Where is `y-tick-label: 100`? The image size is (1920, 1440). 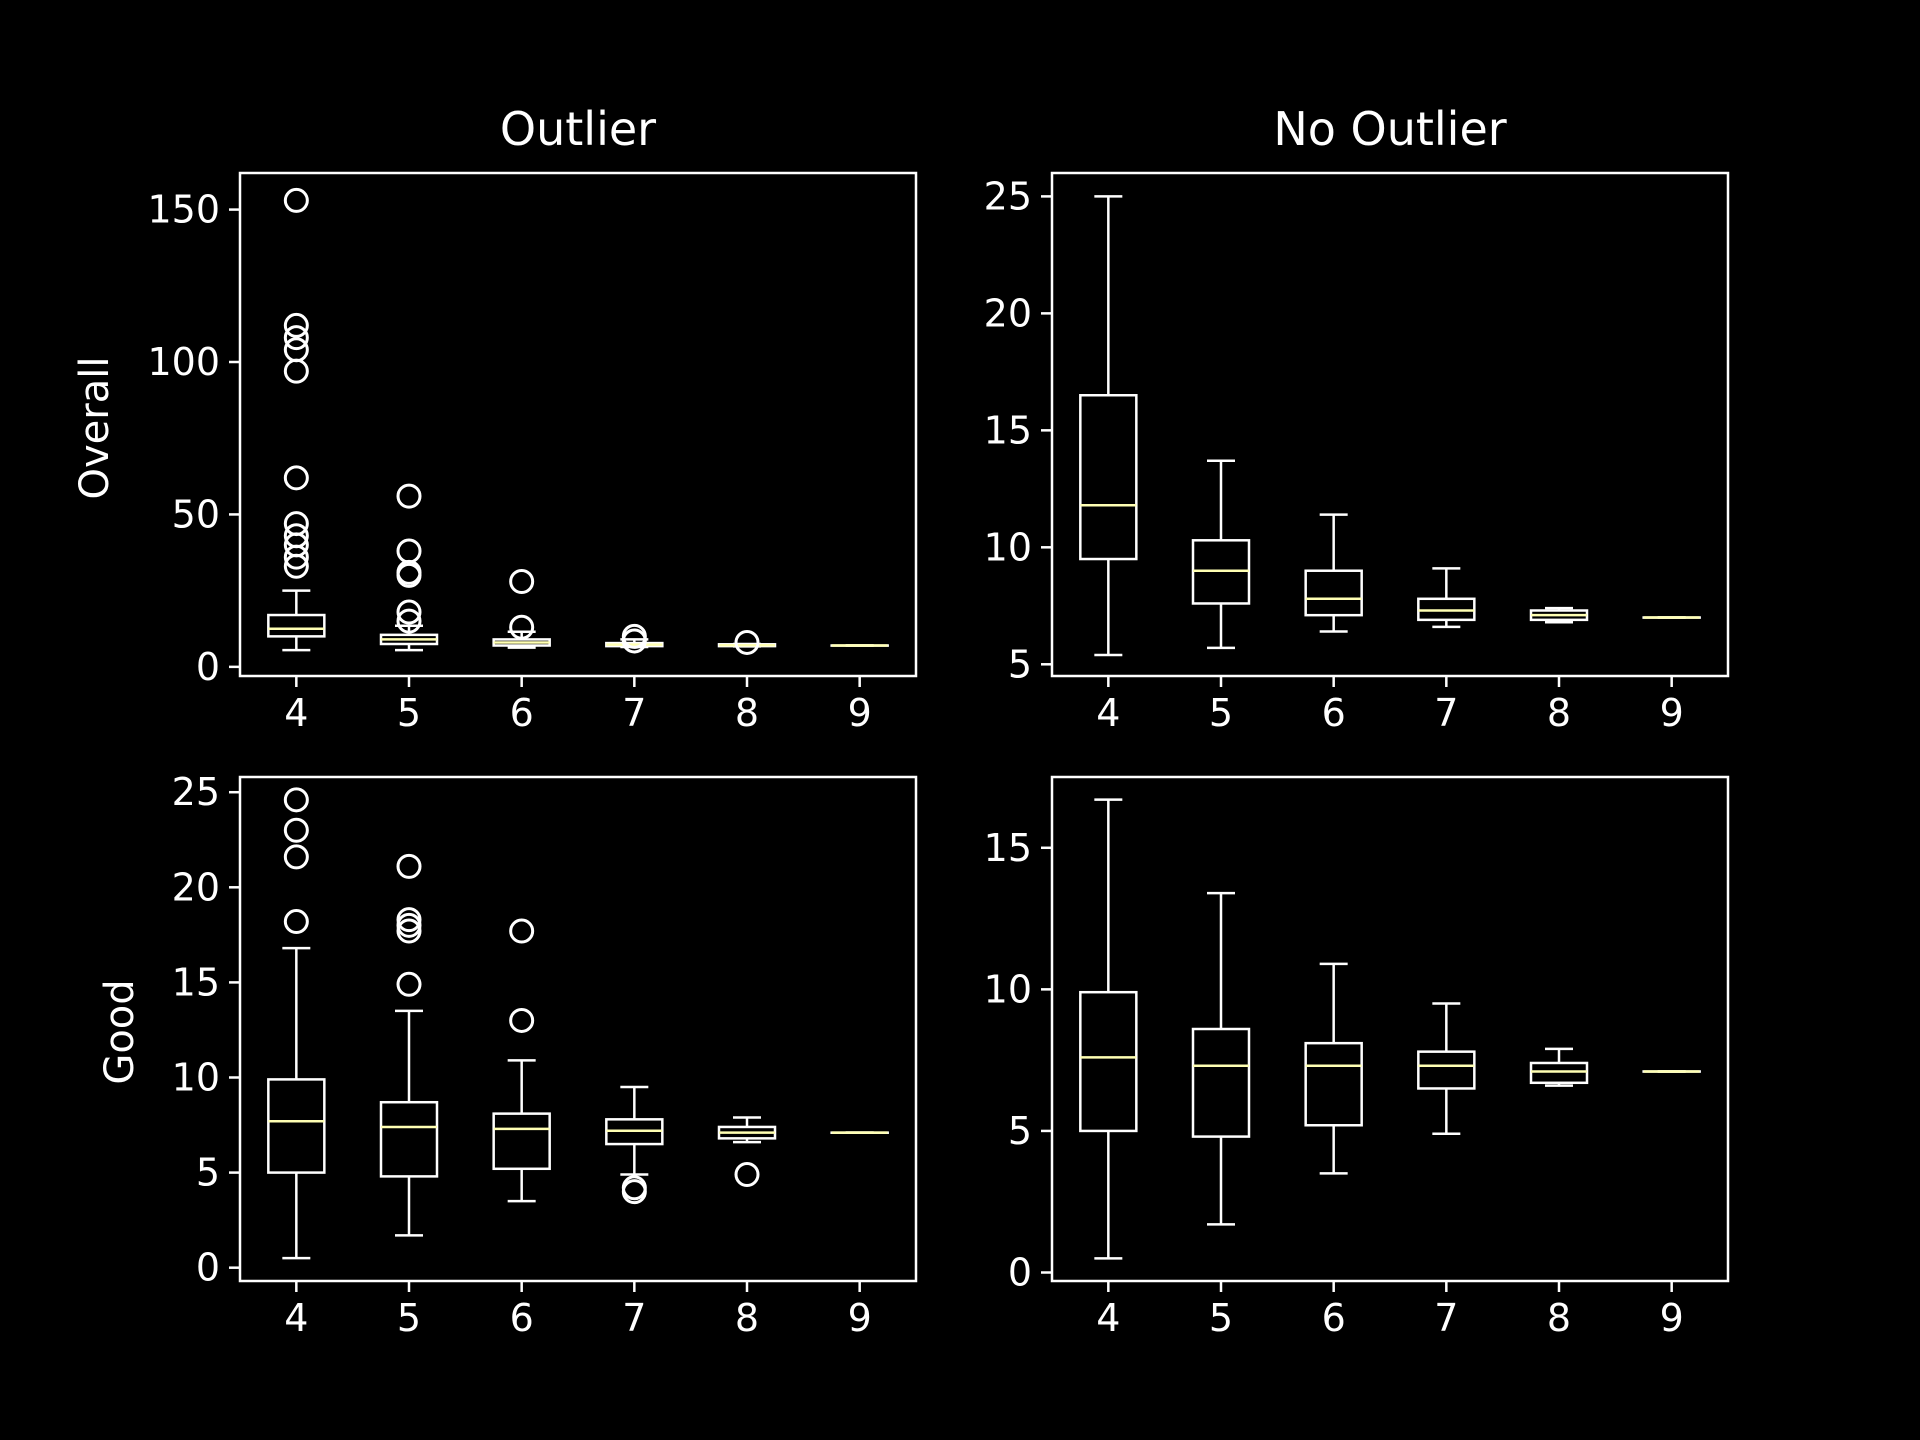 y-tick-label: 100 is located at coordinates (183, 362).